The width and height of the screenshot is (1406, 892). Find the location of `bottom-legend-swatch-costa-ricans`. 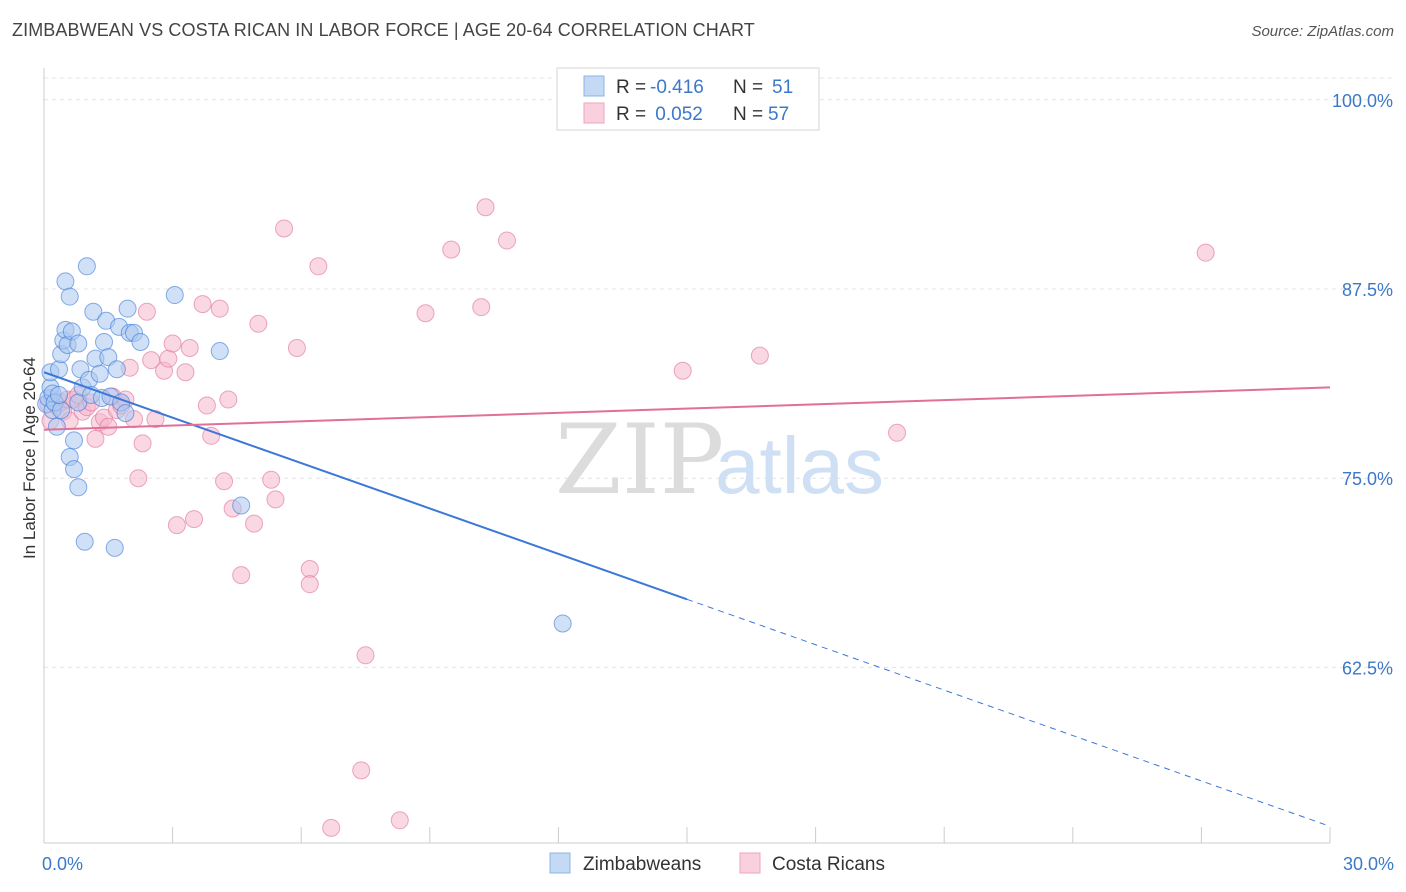

bottom-legend-swatch-costa-ricans is located at coordinates (750, 863).